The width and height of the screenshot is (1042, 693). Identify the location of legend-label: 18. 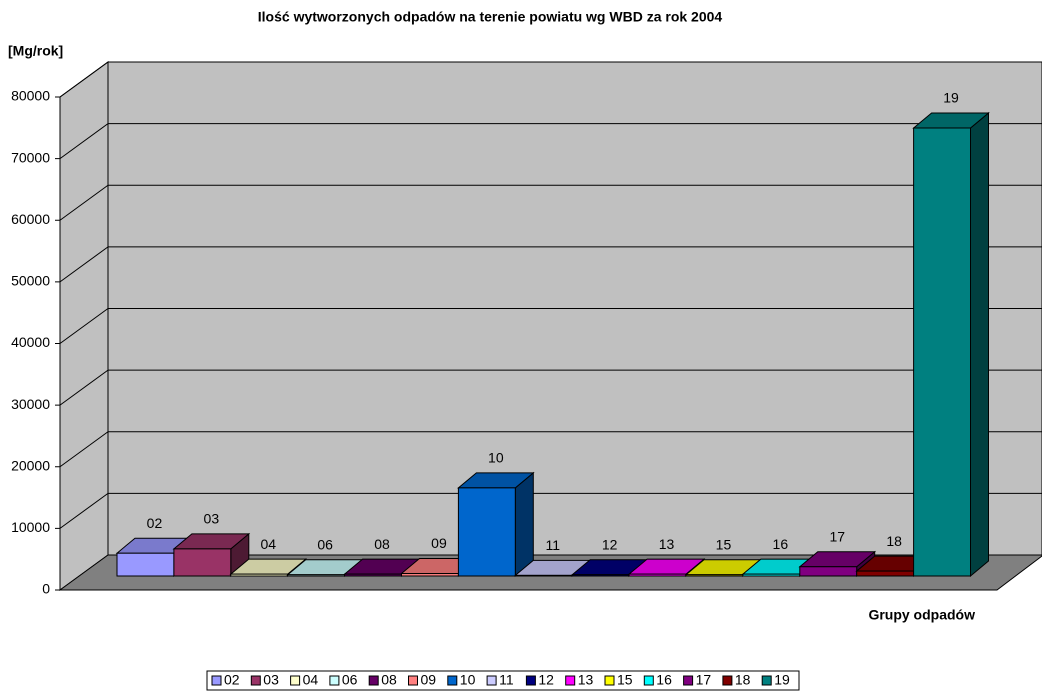
(743, 680).